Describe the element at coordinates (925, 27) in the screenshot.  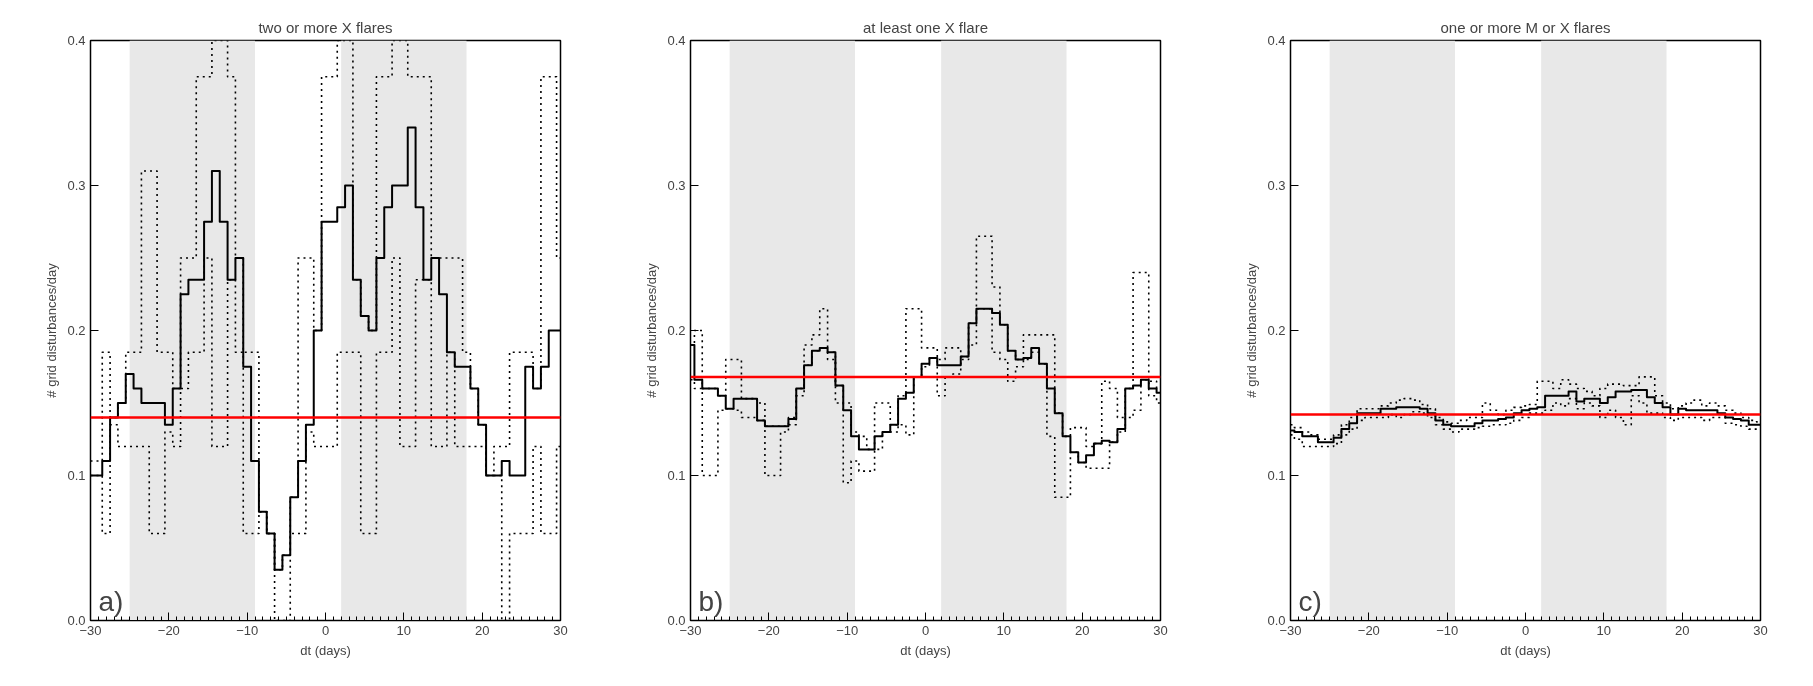
I see `chart-title: at least one X flare` at that location.